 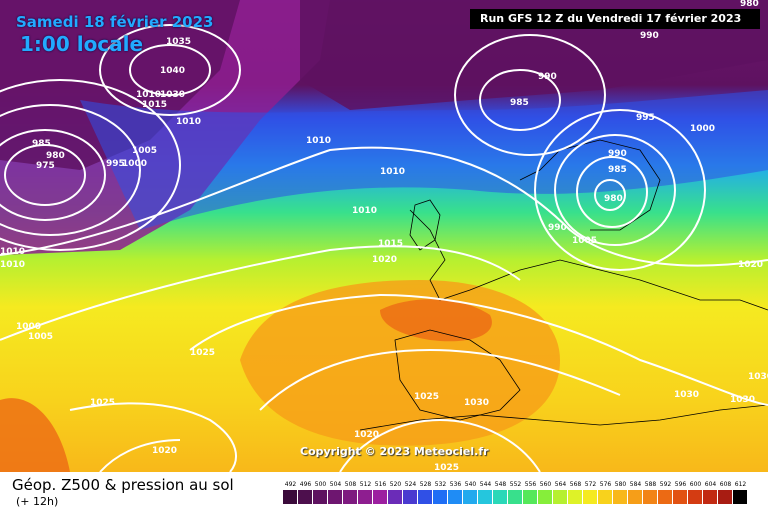 What do you see at coordinates (591, 484) in the screenshot?
I see `legend-value: 572` at bounding box center [591, 484].